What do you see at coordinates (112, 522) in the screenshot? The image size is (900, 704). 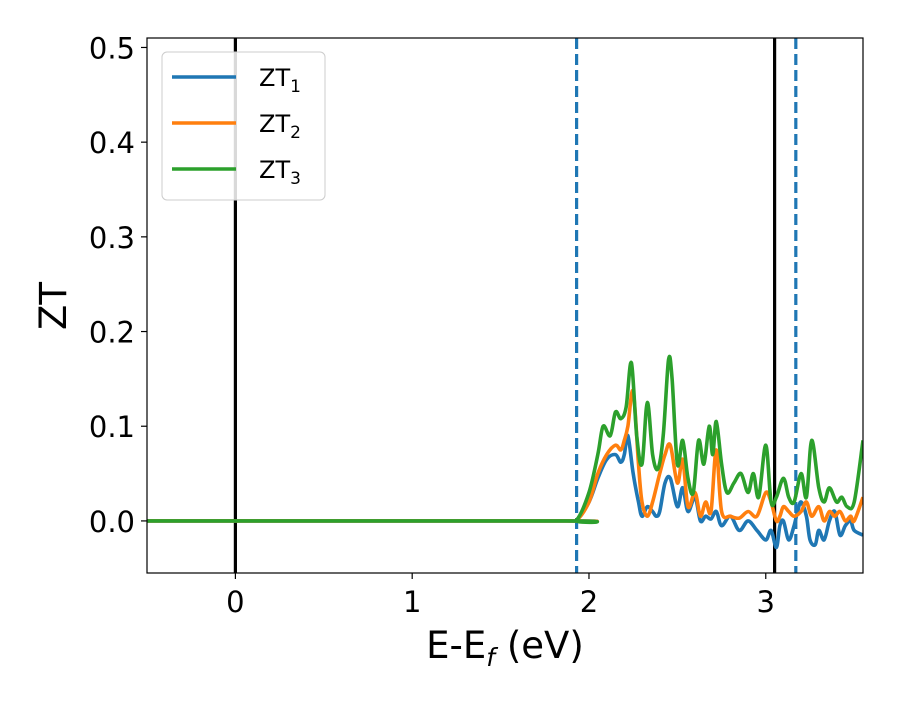 I see `y-tick-label: 0.0` at bounding box center [112, 522].